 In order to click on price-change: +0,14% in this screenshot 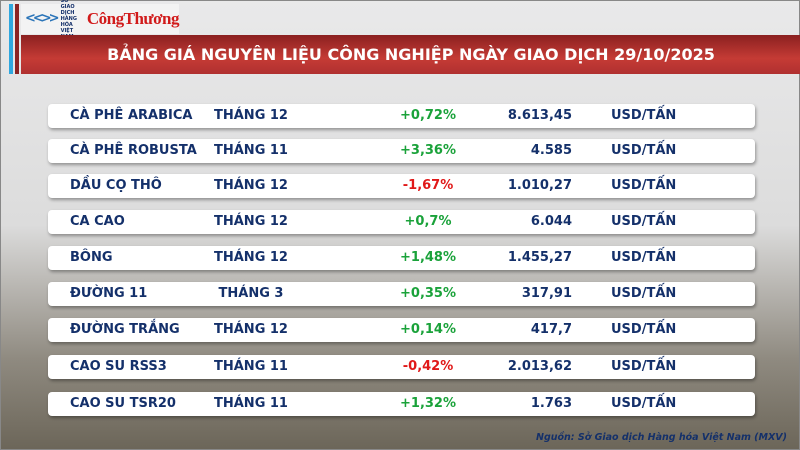, I will do `click(428, 329)`.